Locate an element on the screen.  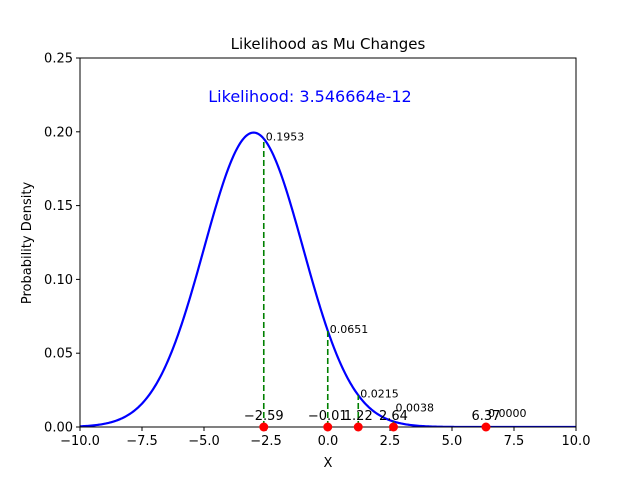
x-tick-label: 2.5 is located at coordinates (390, 441).